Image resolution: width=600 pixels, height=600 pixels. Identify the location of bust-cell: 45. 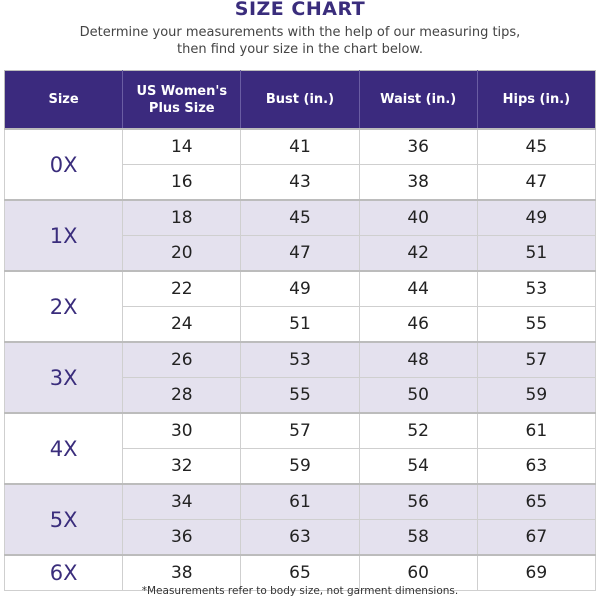
(300, 217).